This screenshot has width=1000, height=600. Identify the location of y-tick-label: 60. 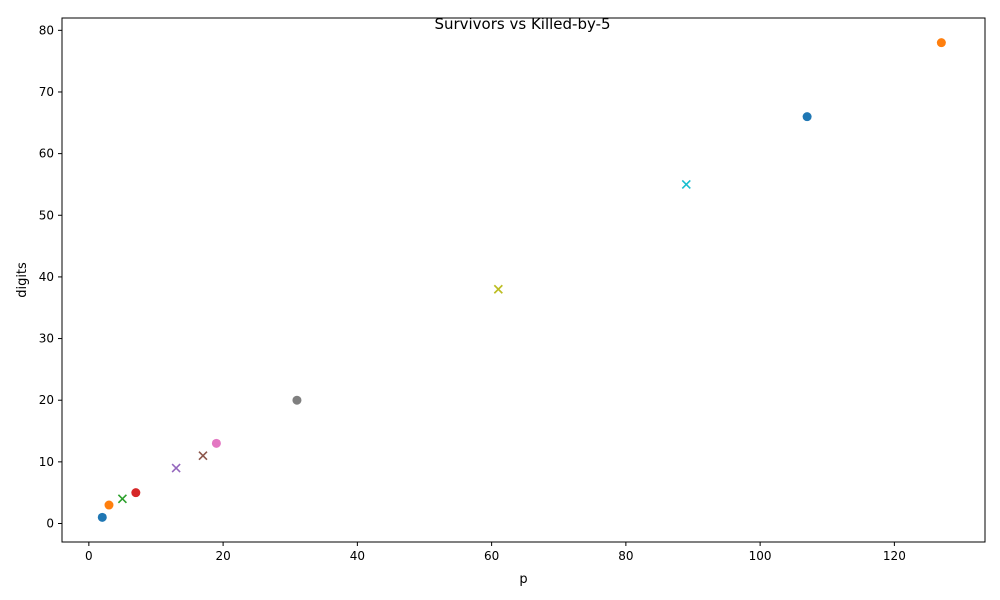
(46, 154).